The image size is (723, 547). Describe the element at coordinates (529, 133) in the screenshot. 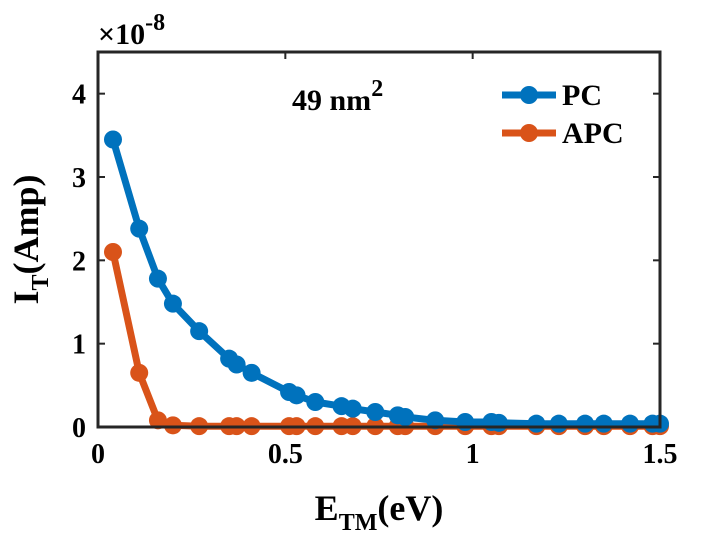

I see `legend-marker-apc` at that location.